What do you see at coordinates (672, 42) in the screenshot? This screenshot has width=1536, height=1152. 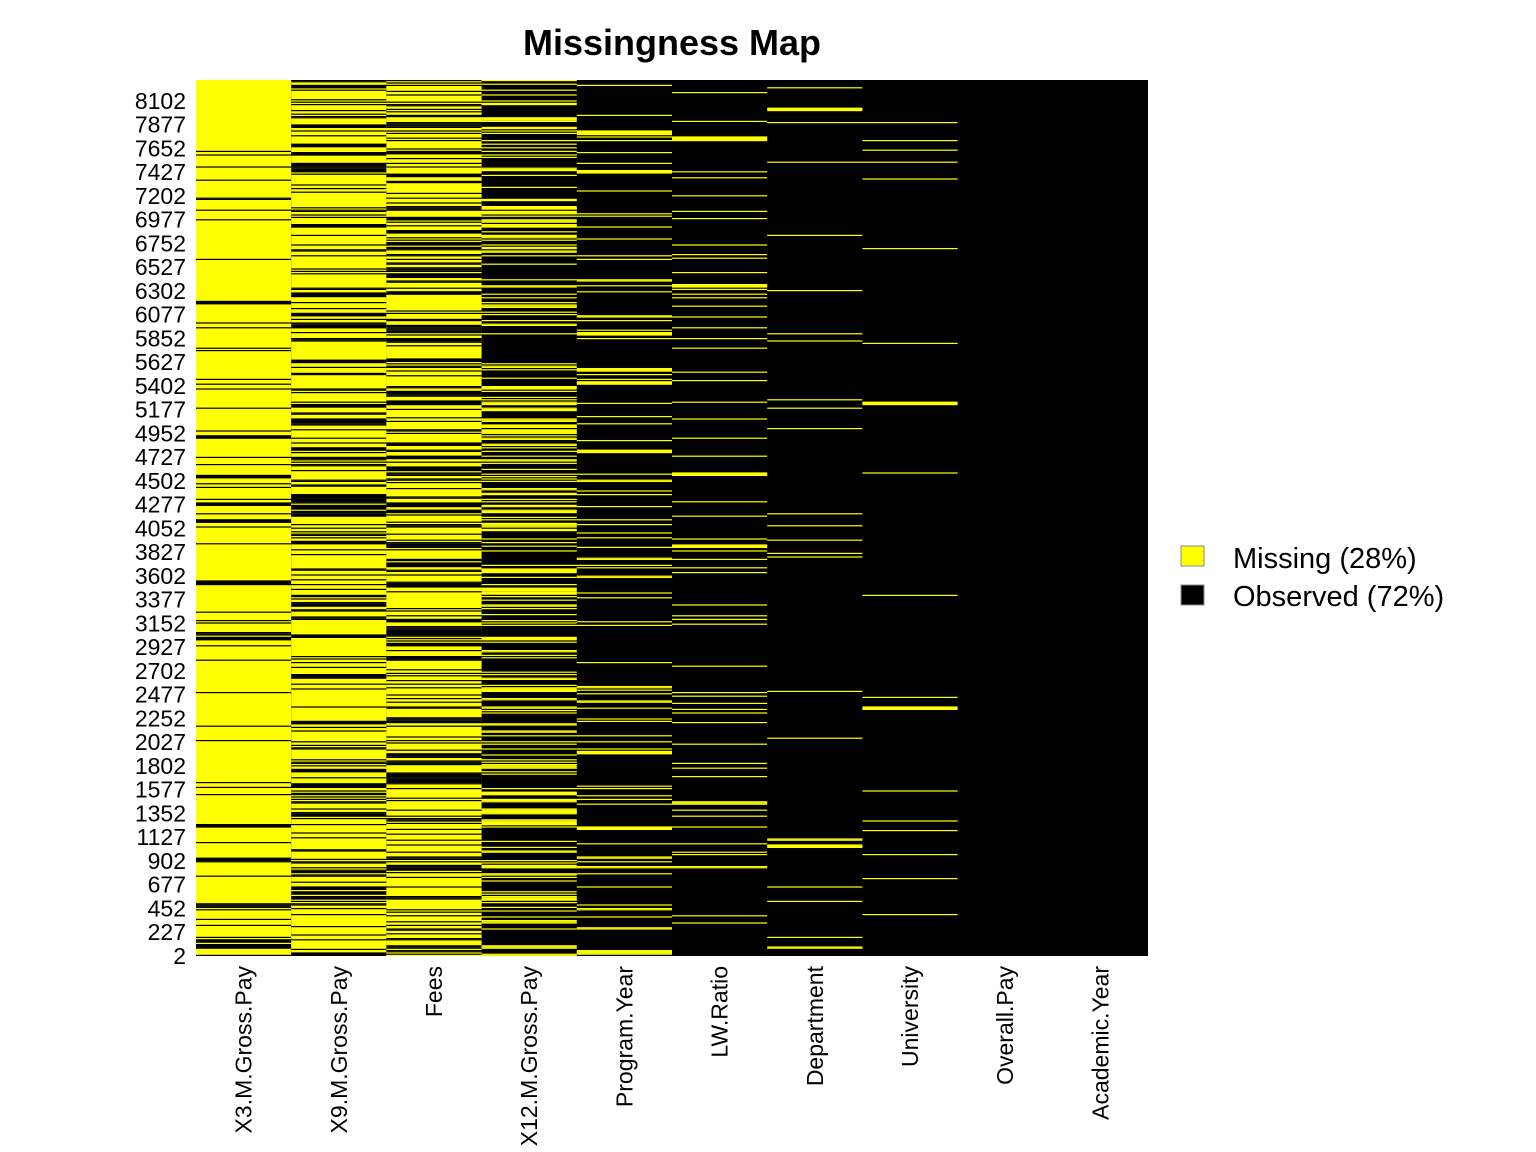 I see `chart-title: Missingness Map` at bounding box center [672, 42].